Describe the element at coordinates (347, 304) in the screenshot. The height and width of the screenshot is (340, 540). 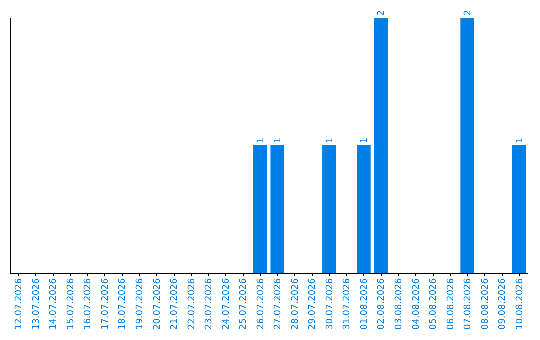
I see `x-tick-label: 31.07.2026` at that location.